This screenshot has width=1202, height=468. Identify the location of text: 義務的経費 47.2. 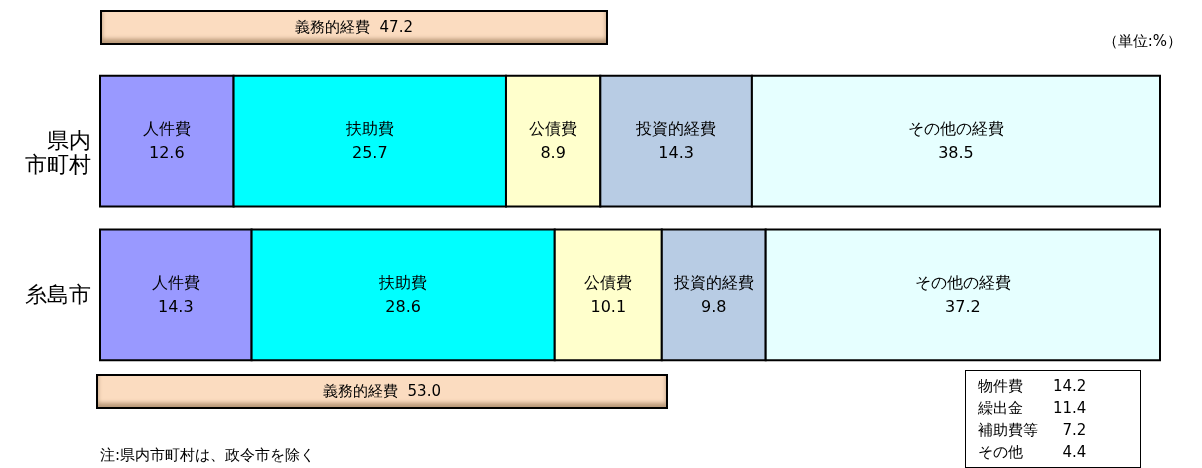
(354, 27).